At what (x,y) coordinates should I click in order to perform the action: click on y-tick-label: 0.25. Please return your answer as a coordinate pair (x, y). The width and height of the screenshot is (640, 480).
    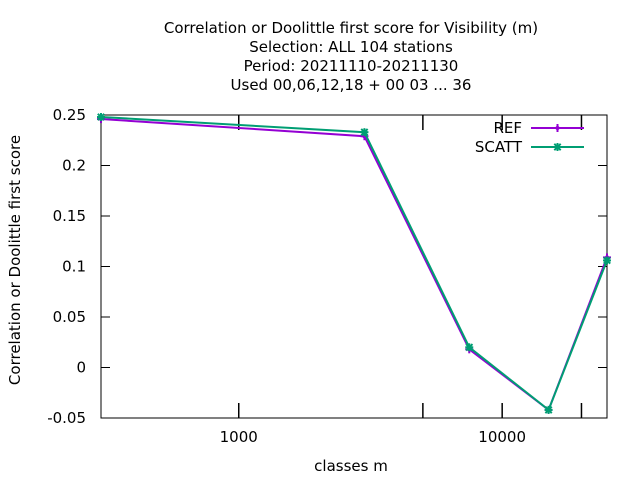
    Looking at the image, I should click on (69, 115).